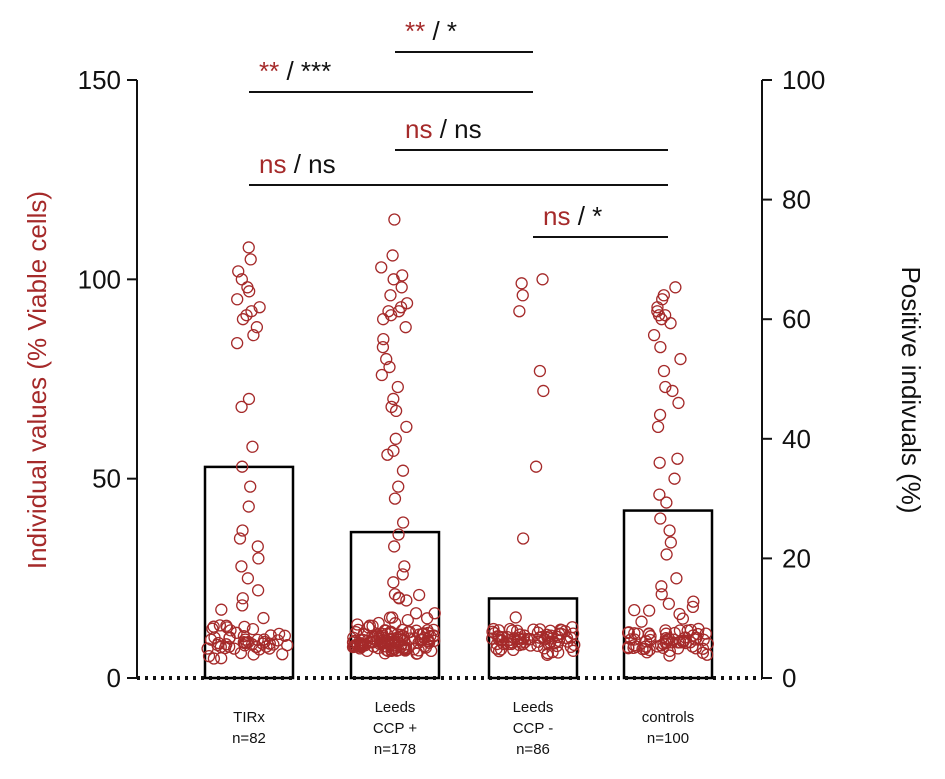 Image resolution: width=945 pixels, height=779 pixels. What do you see at coordinates (99, 279) in the screenshot?
I see `y-axis-left-tick-label: 100` at bounding box center [99, 279].